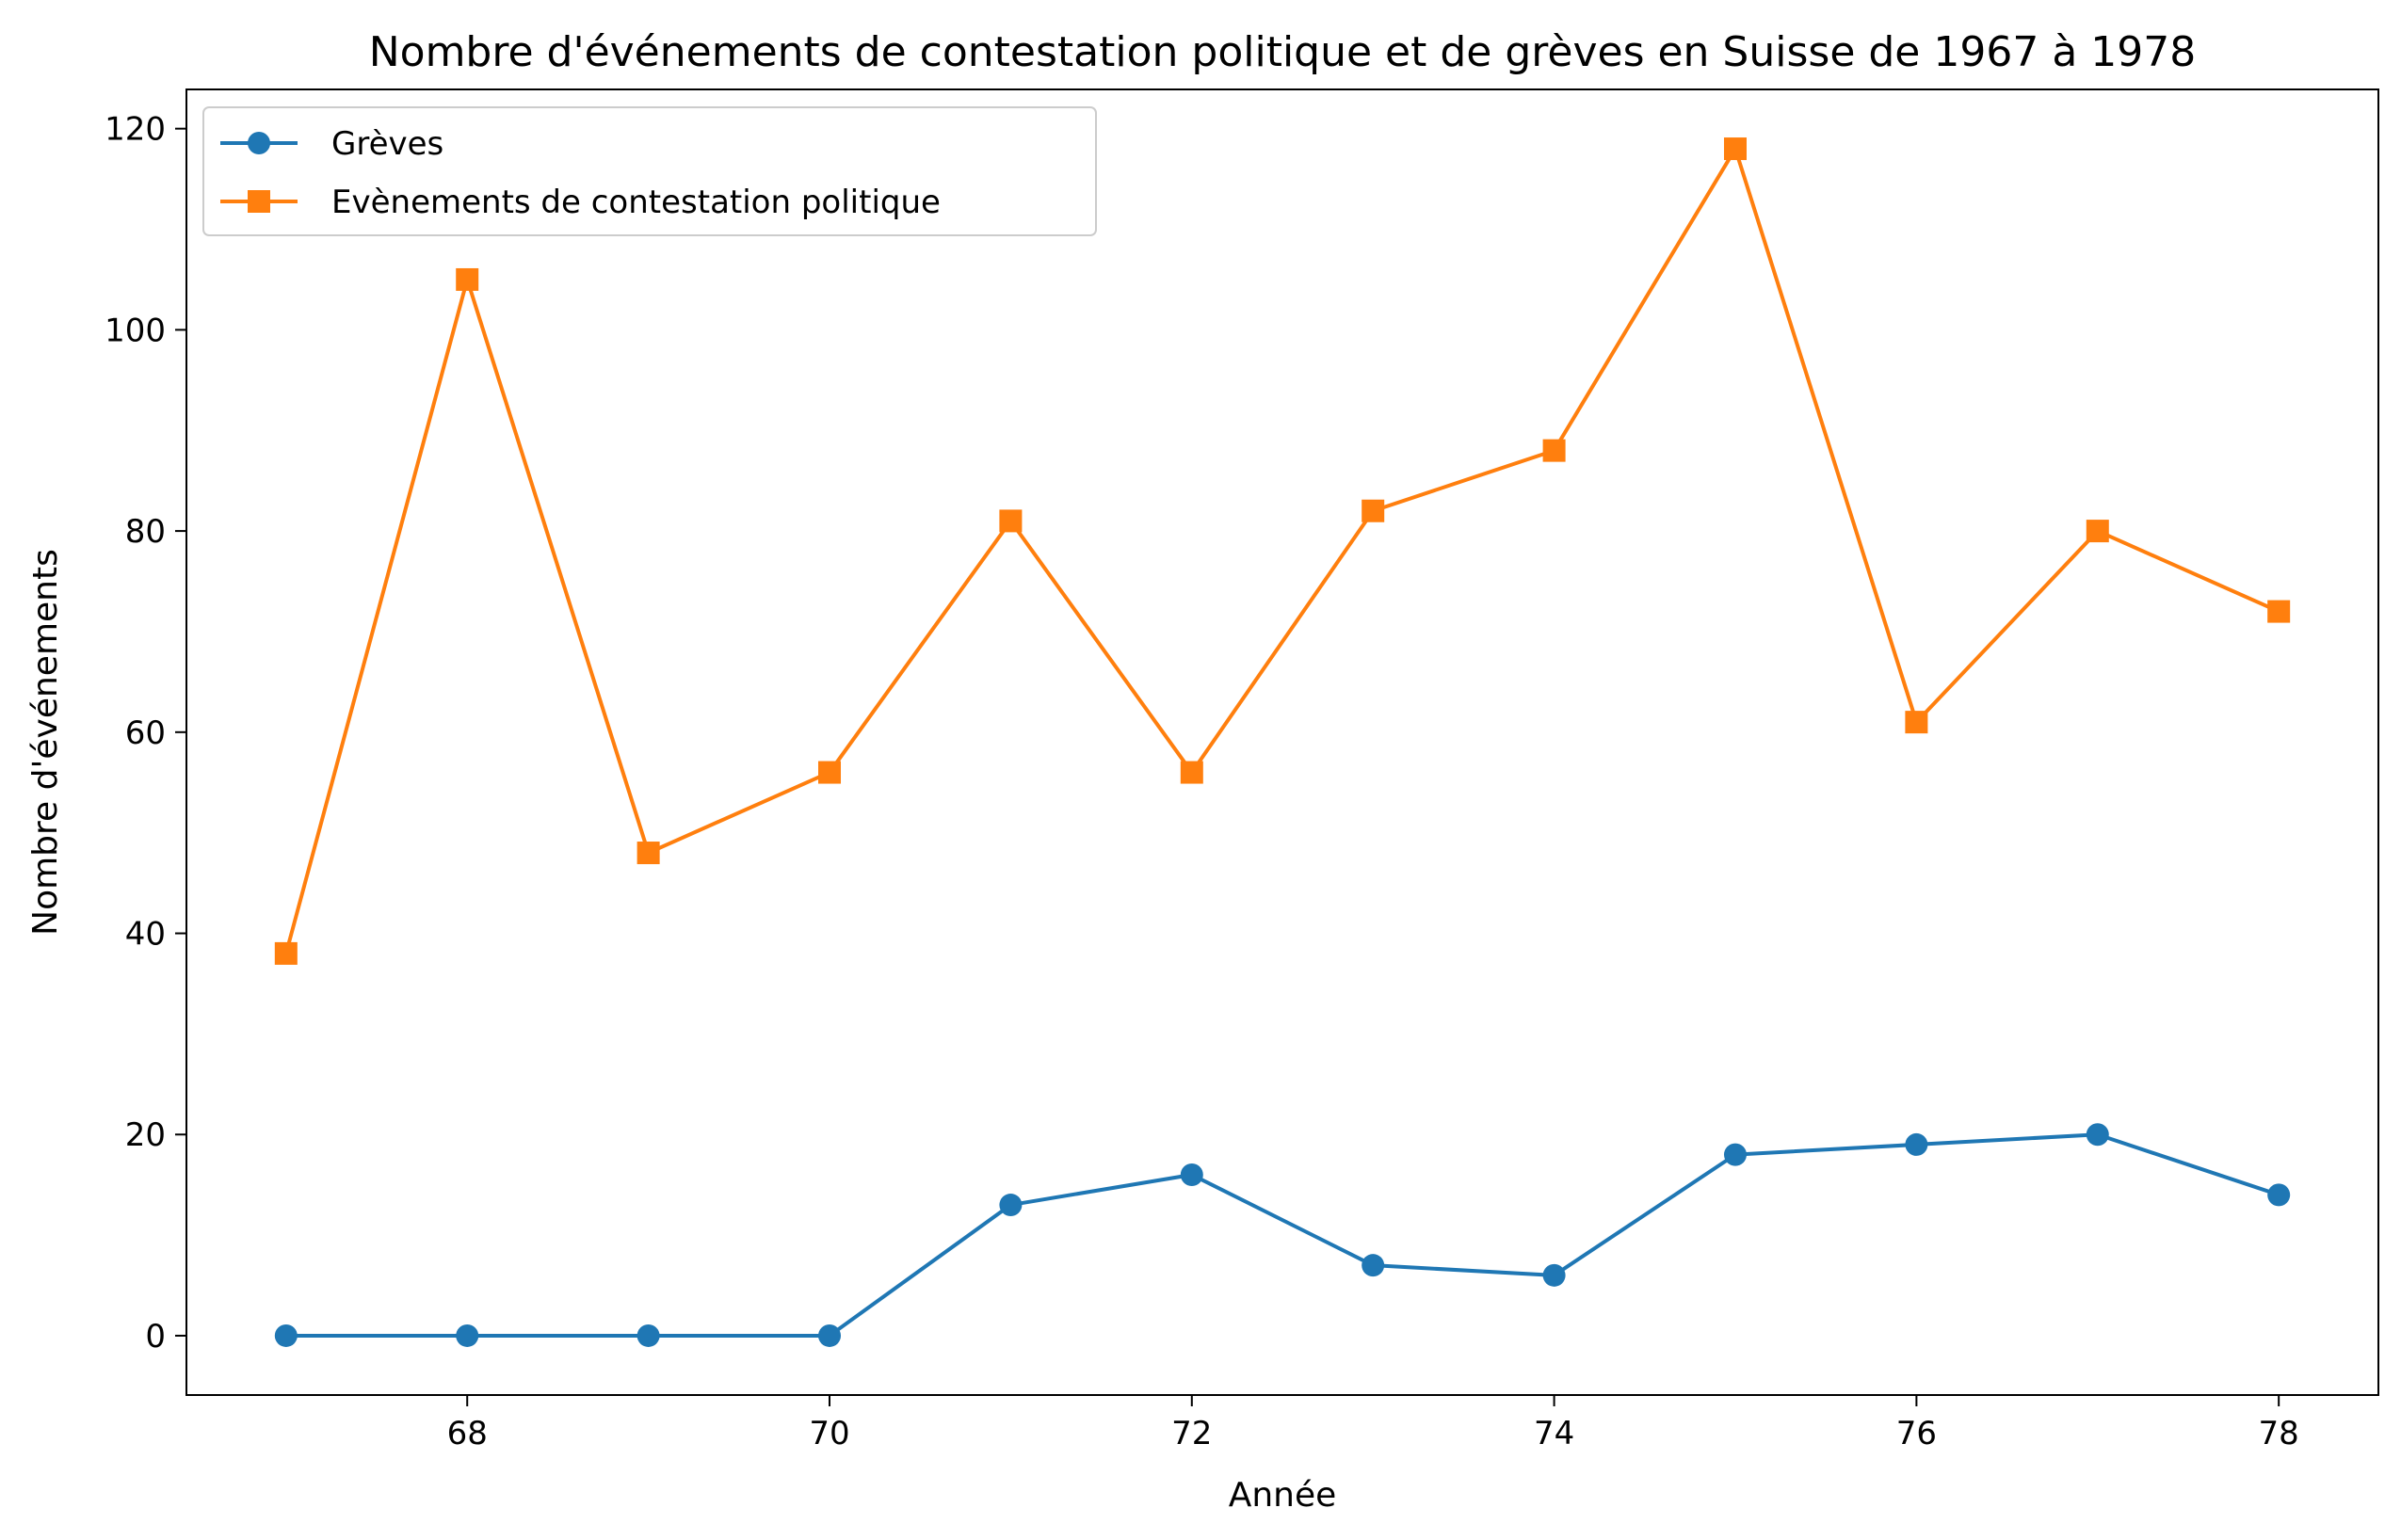 This screenshot has height=1540, width=2401. Describe the element at coordinates (2279, 1433) in the screenshot. I see `x-tick-label: 78` at that location.